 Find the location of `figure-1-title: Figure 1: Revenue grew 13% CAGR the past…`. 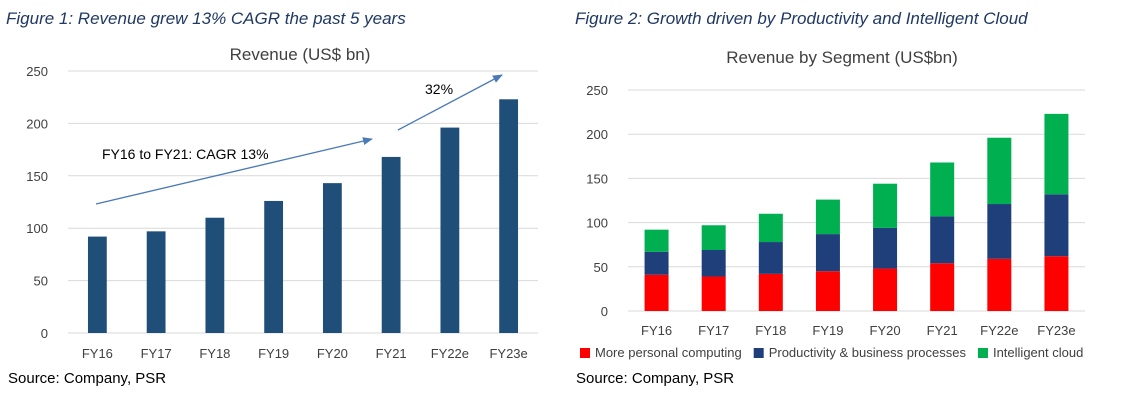

figure-1-title: Figure 1: Revenue grew 13% CAGR the past… is located at coordinates (206, 18).